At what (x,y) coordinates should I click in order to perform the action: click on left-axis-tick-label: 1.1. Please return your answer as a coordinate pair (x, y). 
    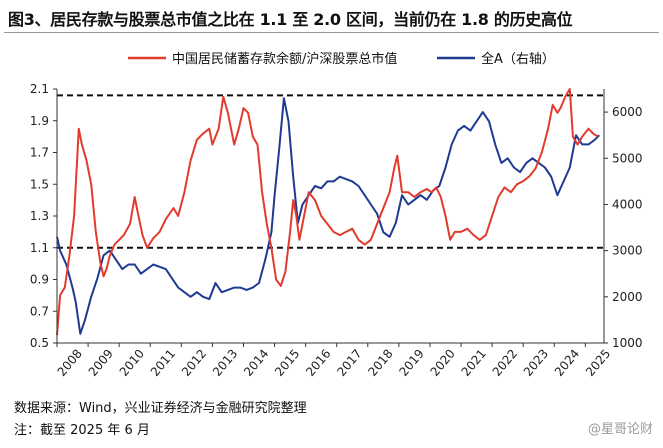
    Looking at the image, I should click on (39, 248).